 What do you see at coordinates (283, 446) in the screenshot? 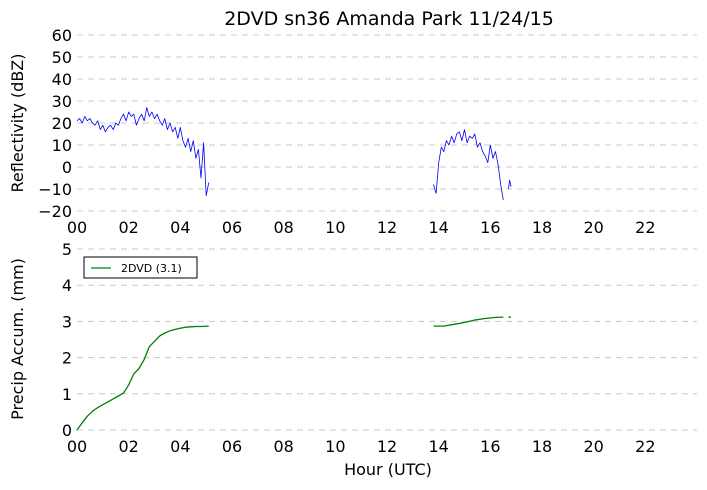
I see `precip-x-tick-label: 08` at bounding box center [283, 446].